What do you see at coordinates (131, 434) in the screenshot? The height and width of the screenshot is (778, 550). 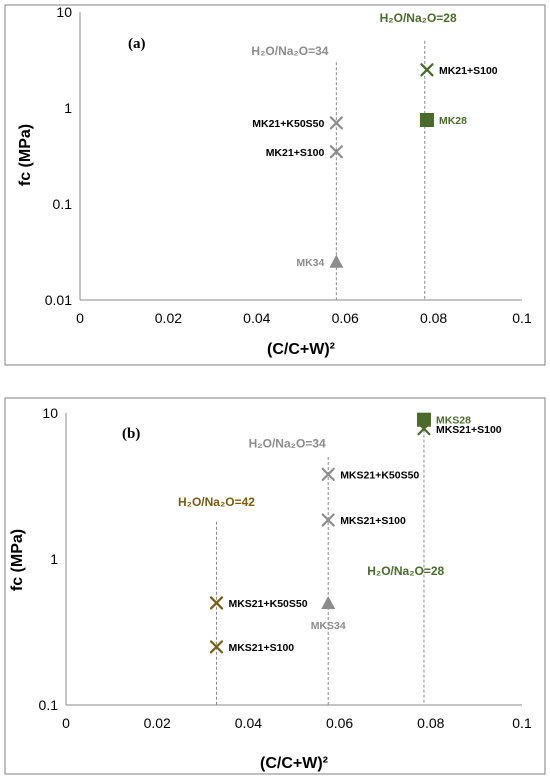 I see `panel-label: (b)` at bounding box center [131, 434].